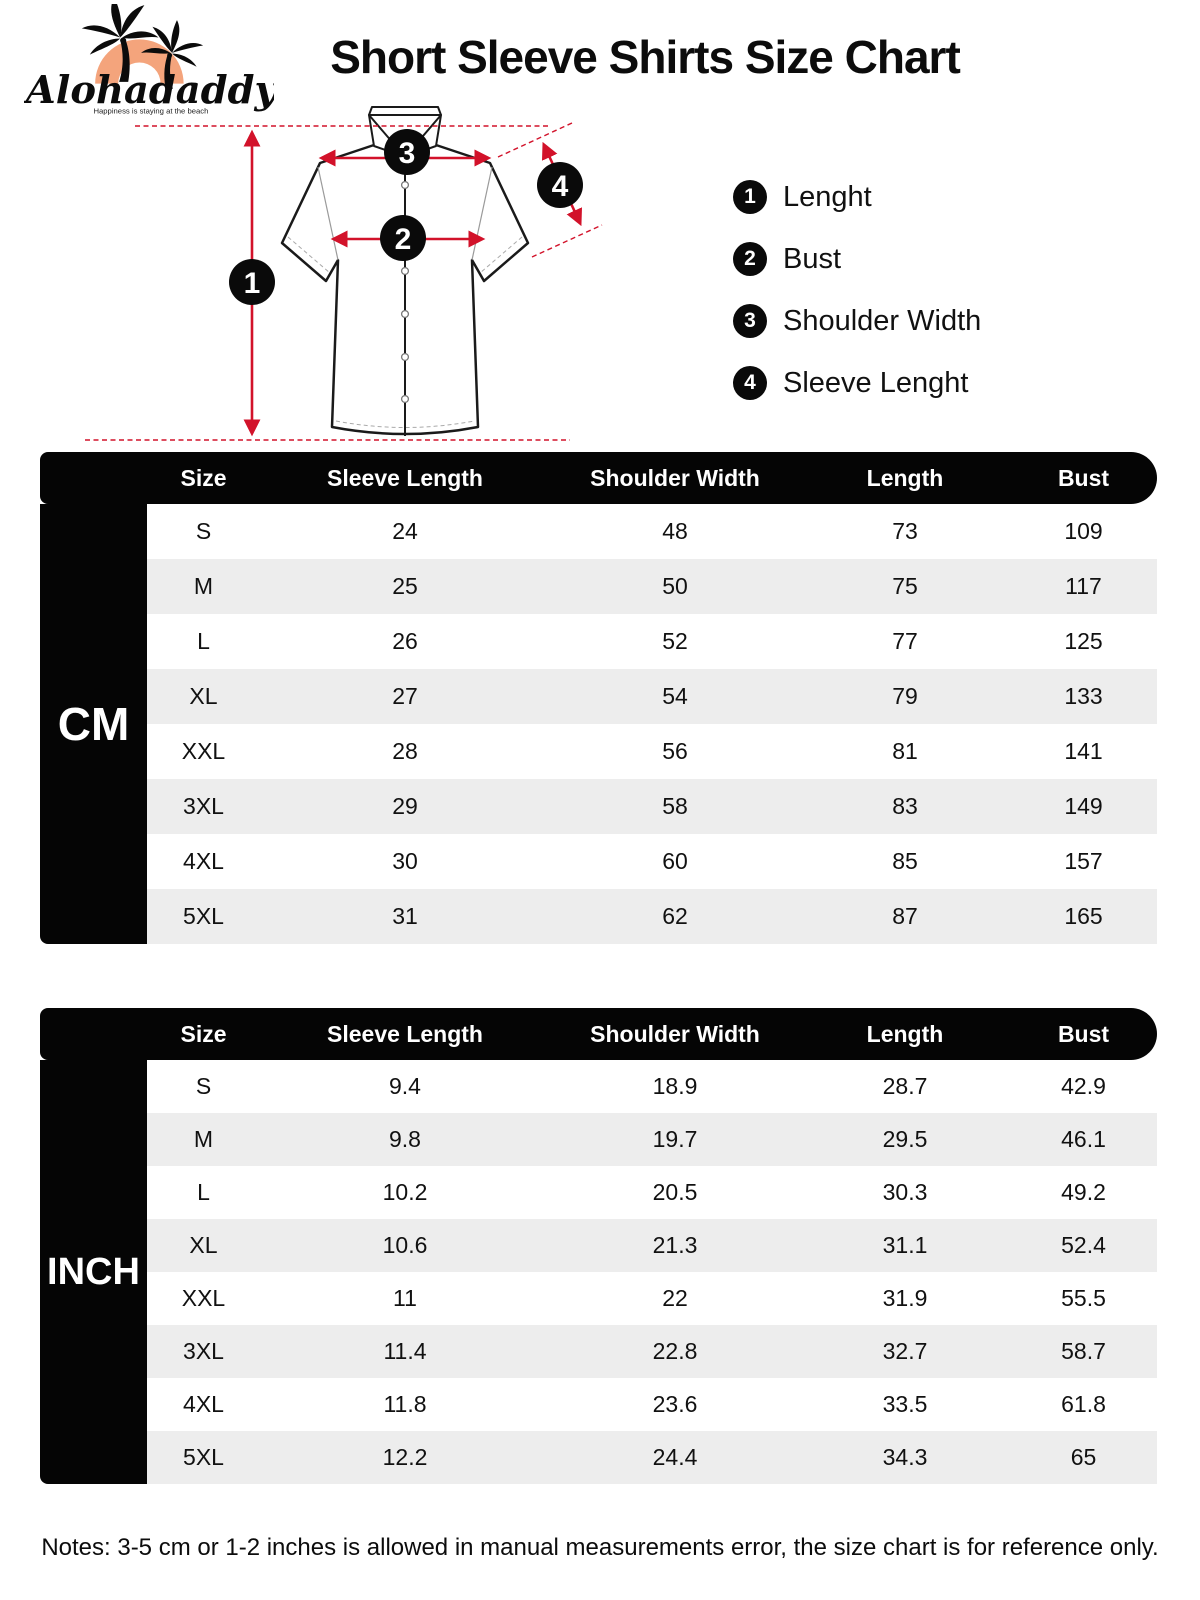  Describe the element at coordinates (407, 153) in the screenshot. I see `marker-3: 3` at that location.